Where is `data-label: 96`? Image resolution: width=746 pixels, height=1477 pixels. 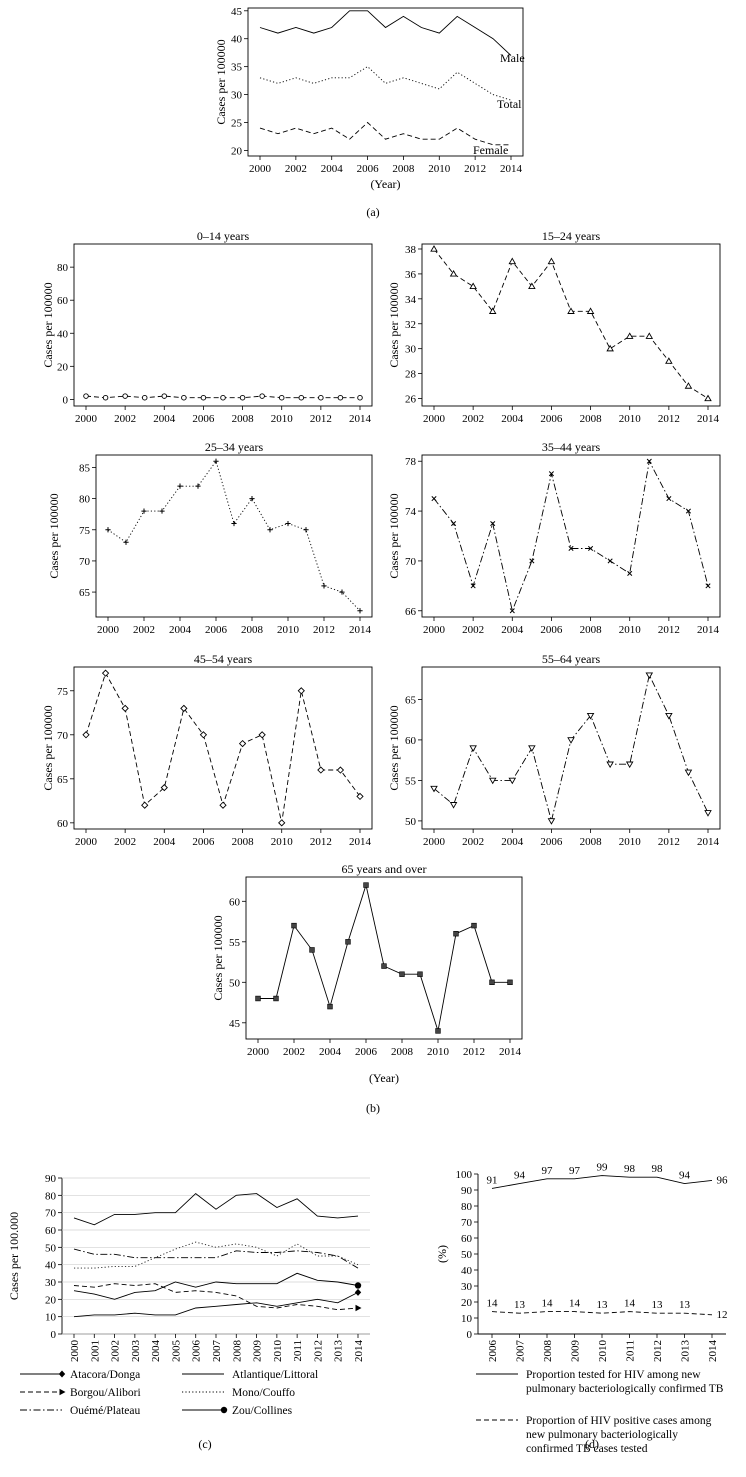 data-label: 96 is located at coordinates (723, 1180).